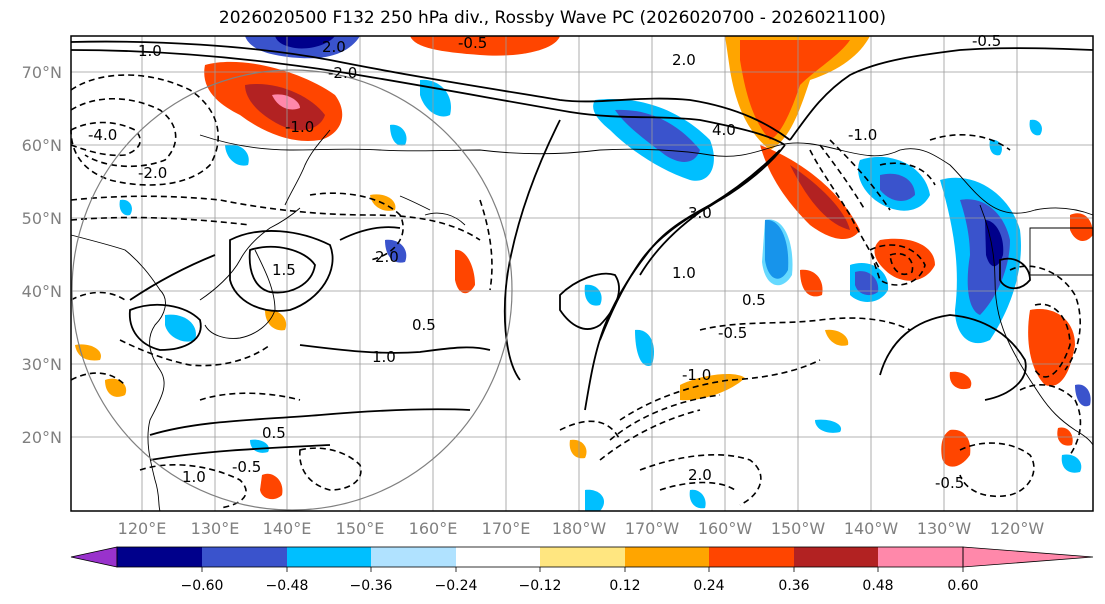 The width and height of the screenshot is (1105, 604). Describe the element at coordinates (456, 586) in the screenshot. I see `colorbar-tick-label: −0.24` at that location.